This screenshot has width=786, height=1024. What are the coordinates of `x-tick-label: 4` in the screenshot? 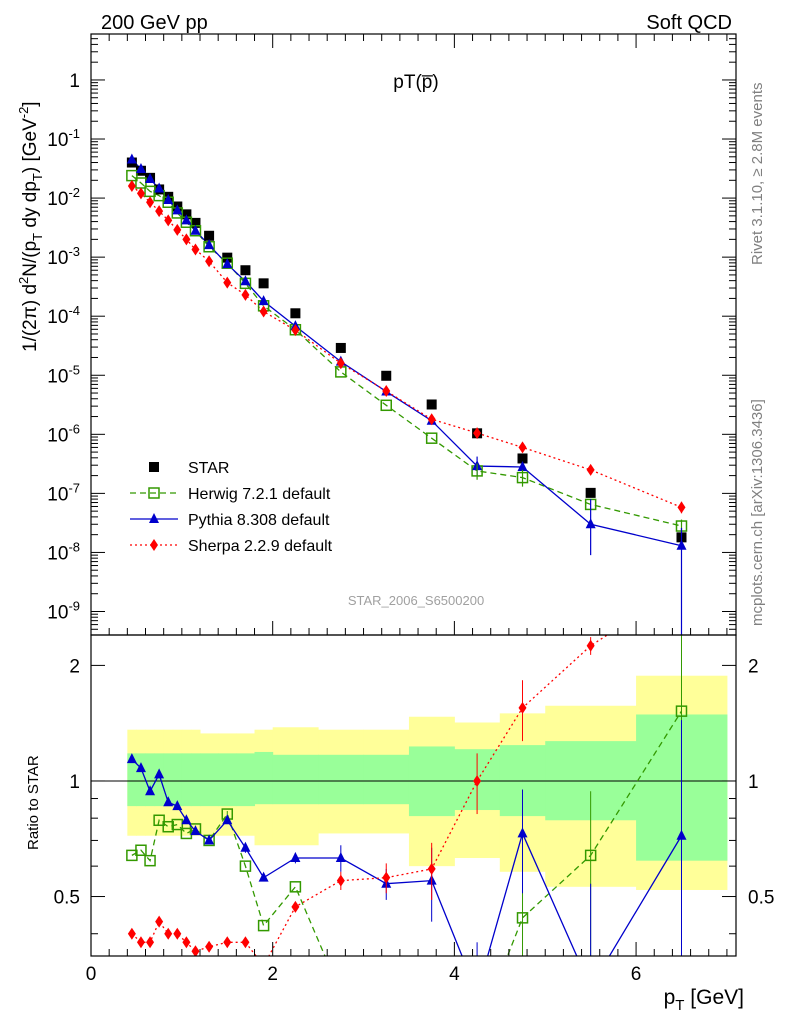 It's located at (454, 974).